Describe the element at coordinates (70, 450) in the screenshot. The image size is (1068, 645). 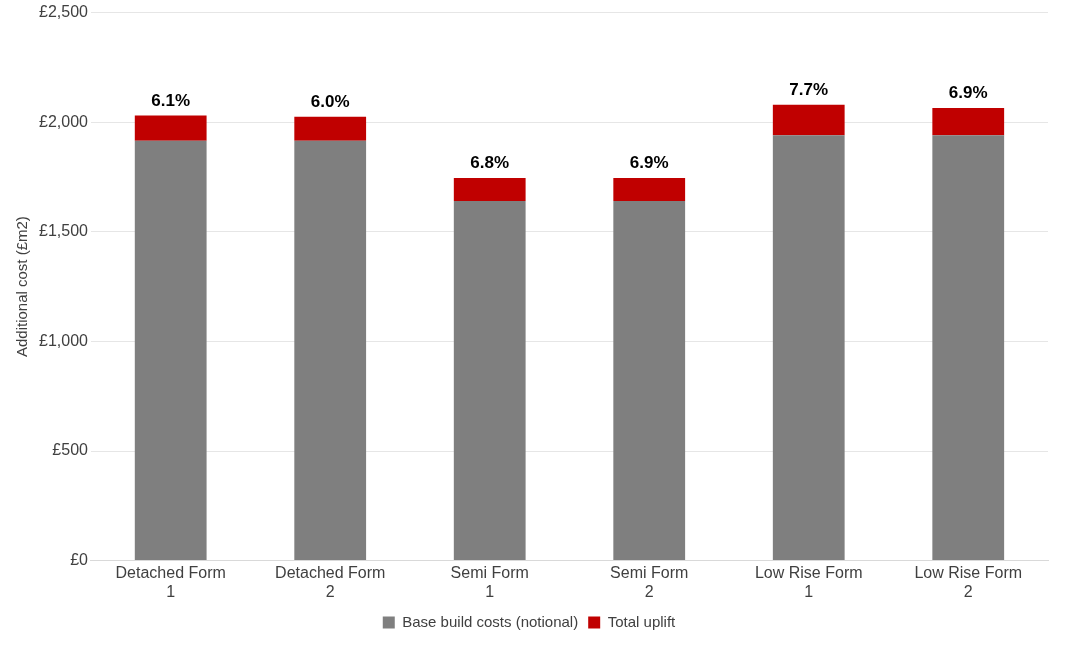
I see `y-tick-label: £500` at that location.